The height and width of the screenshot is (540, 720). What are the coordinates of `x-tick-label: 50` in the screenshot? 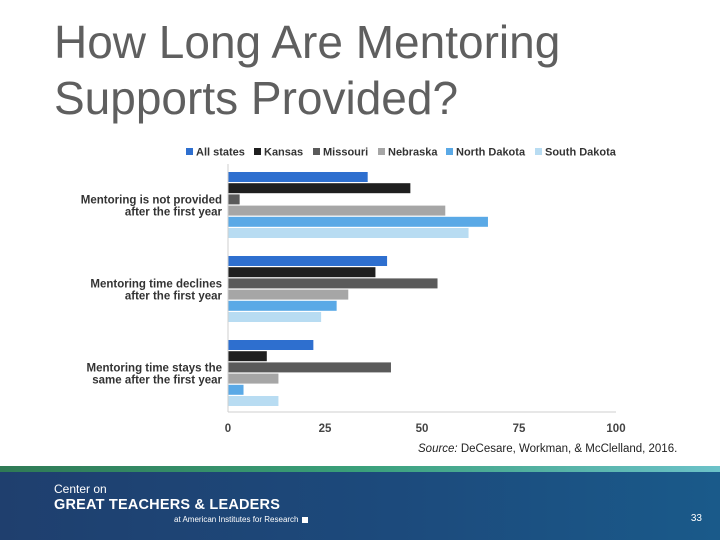 It's located at (422, 429).